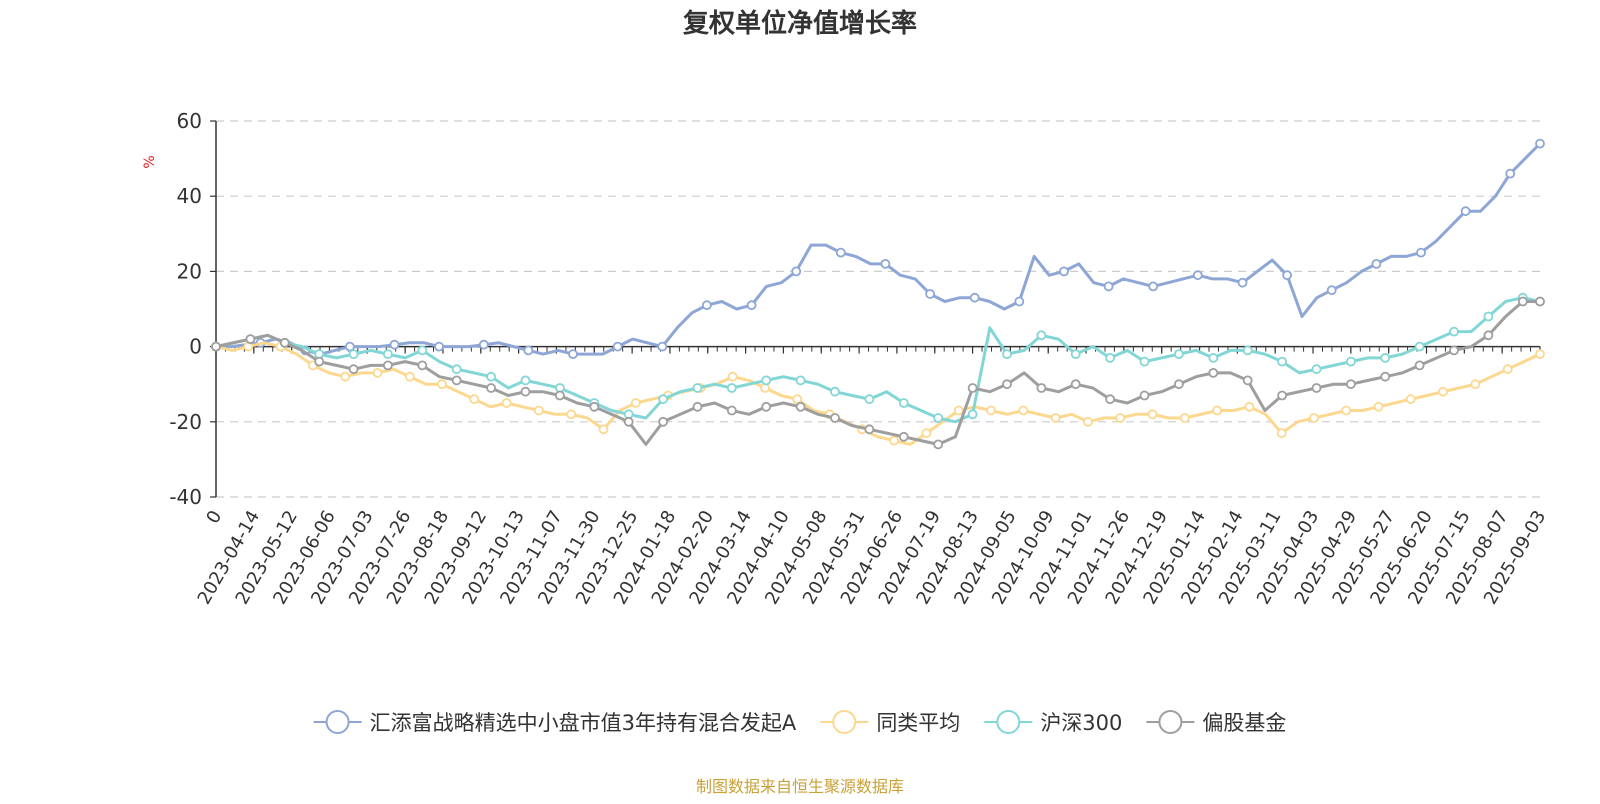 The width and height of the screenshot is (1600, 804). Describe the element at coordinates (1216, 722) in the screenshot. I see `legend-item: 偏股基金` at that location.